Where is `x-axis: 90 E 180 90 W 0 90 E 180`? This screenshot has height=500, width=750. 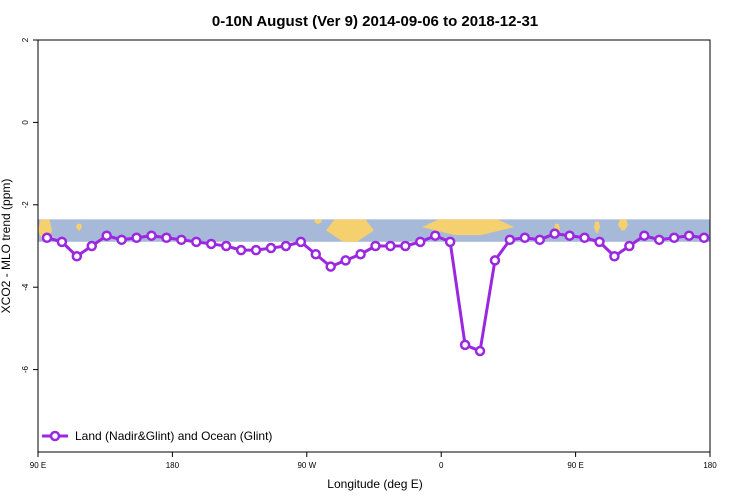 x-axis: 90 E 180 90 W 0 90 E 180 is located at coordinates (373, 461).